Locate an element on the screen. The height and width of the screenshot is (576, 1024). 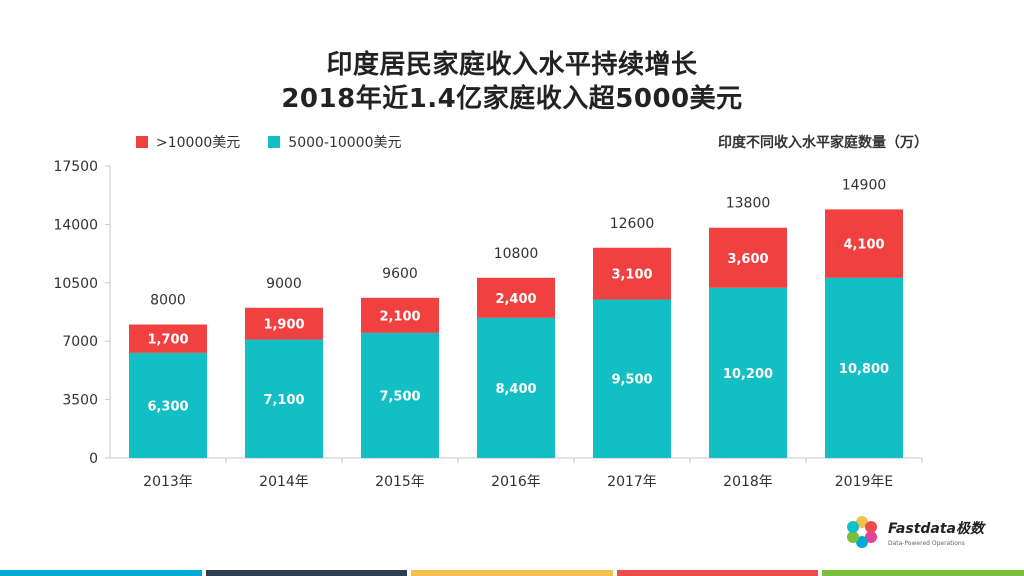
y-tick-label: 14000 is located at coordinates (75, 225).